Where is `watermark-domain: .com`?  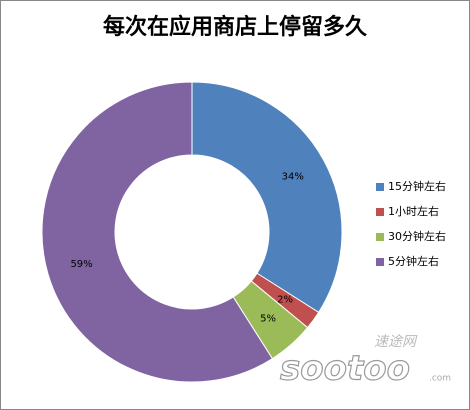 watermark-domain: .com is located at coordinates (440, 379).